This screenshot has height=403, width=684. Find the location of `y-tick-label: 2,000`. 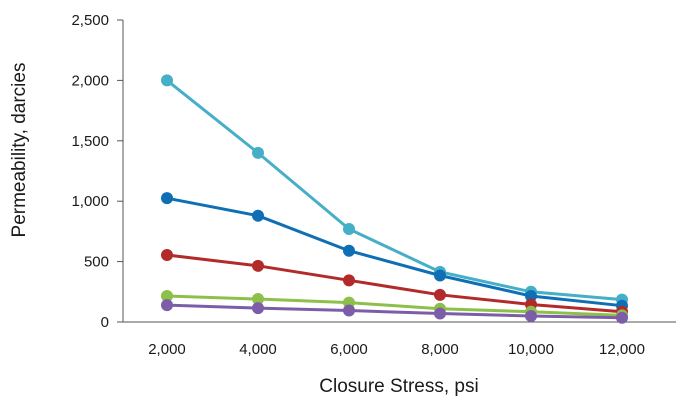

y-tick-label: 2,000 is located at coordinates (90, 80).